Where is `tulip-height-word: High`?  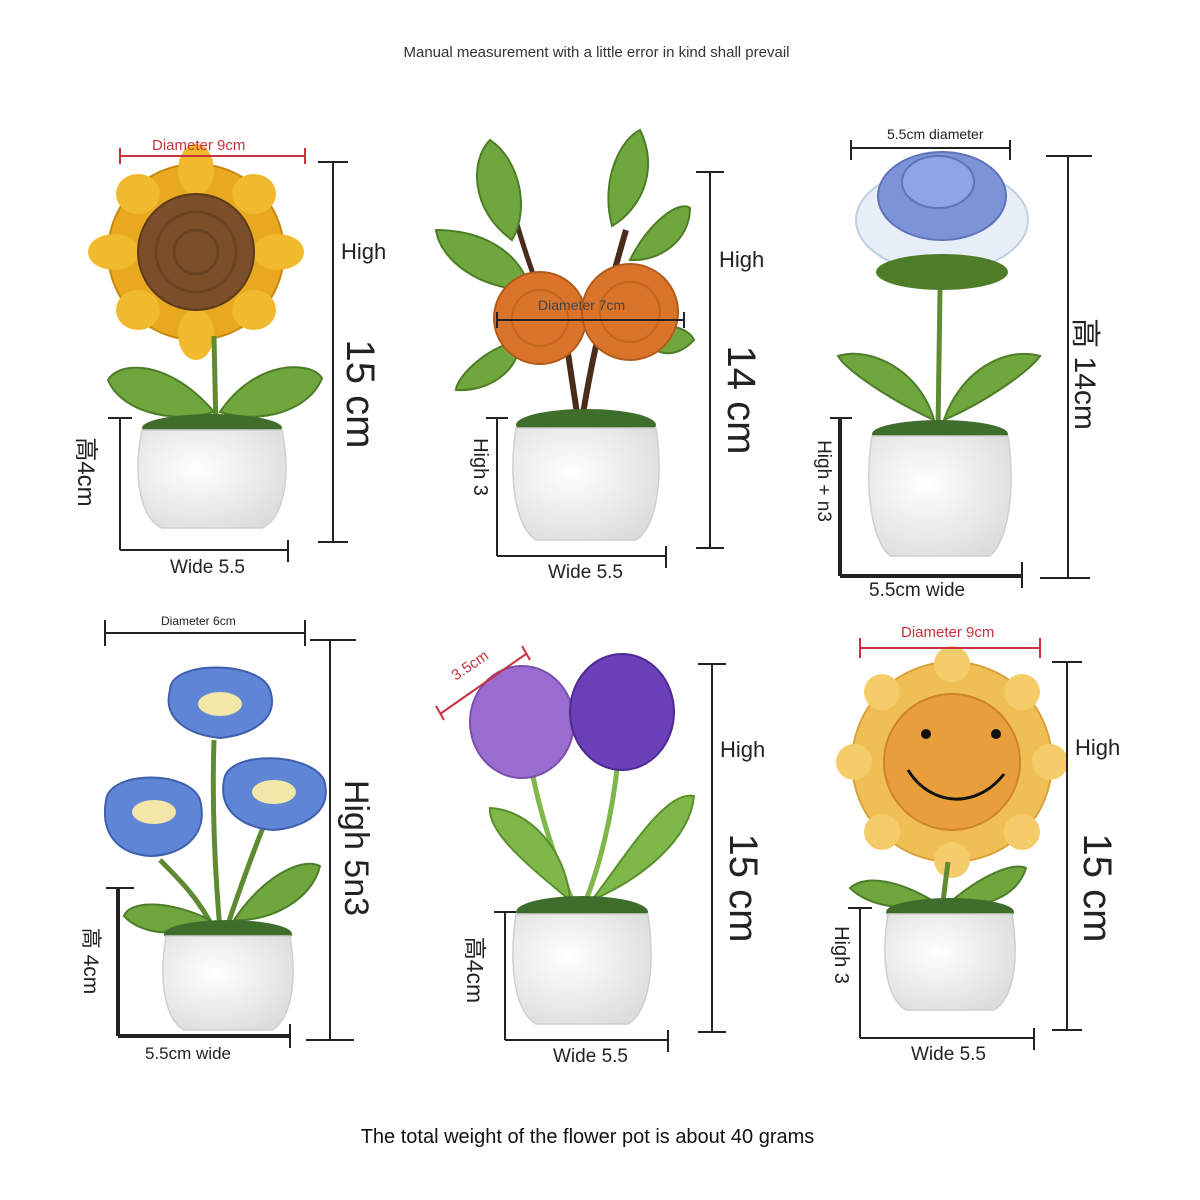
tulip-height-word: High is located at coordinates (743, 749).